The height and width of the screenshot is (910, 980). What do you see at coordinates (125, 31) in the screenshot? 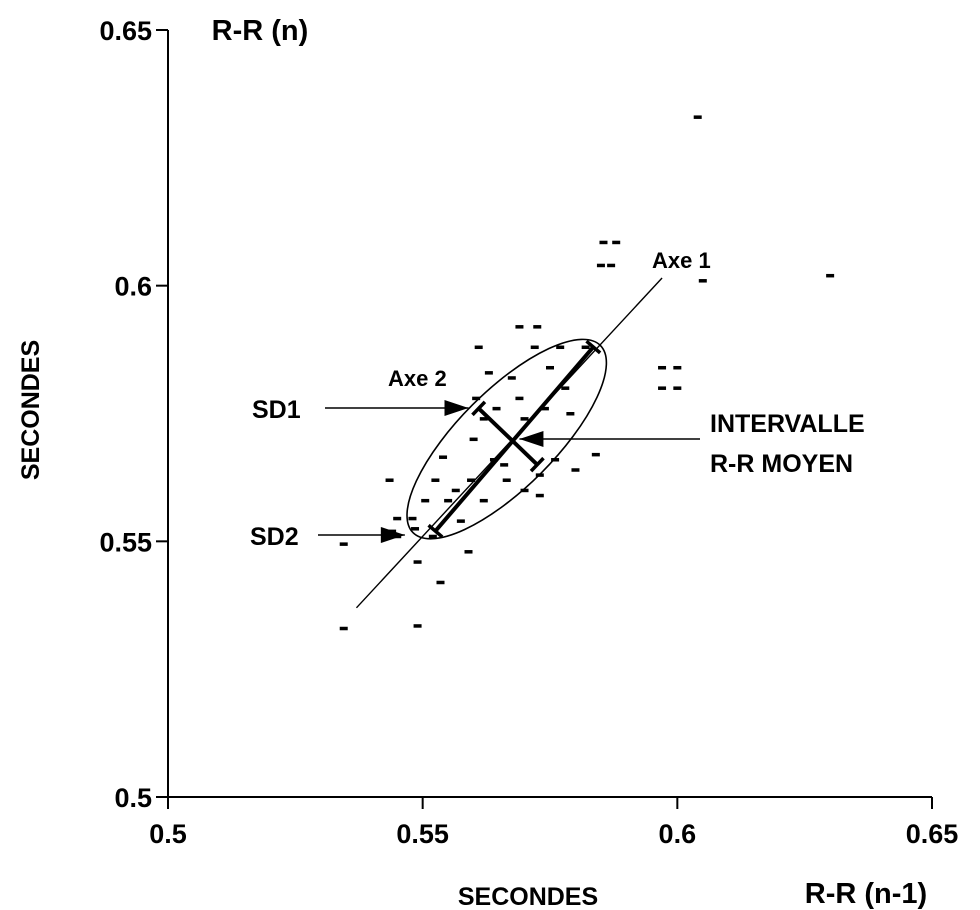
I see `y-tick-label: 0.65` at bounding box center [125, 31].